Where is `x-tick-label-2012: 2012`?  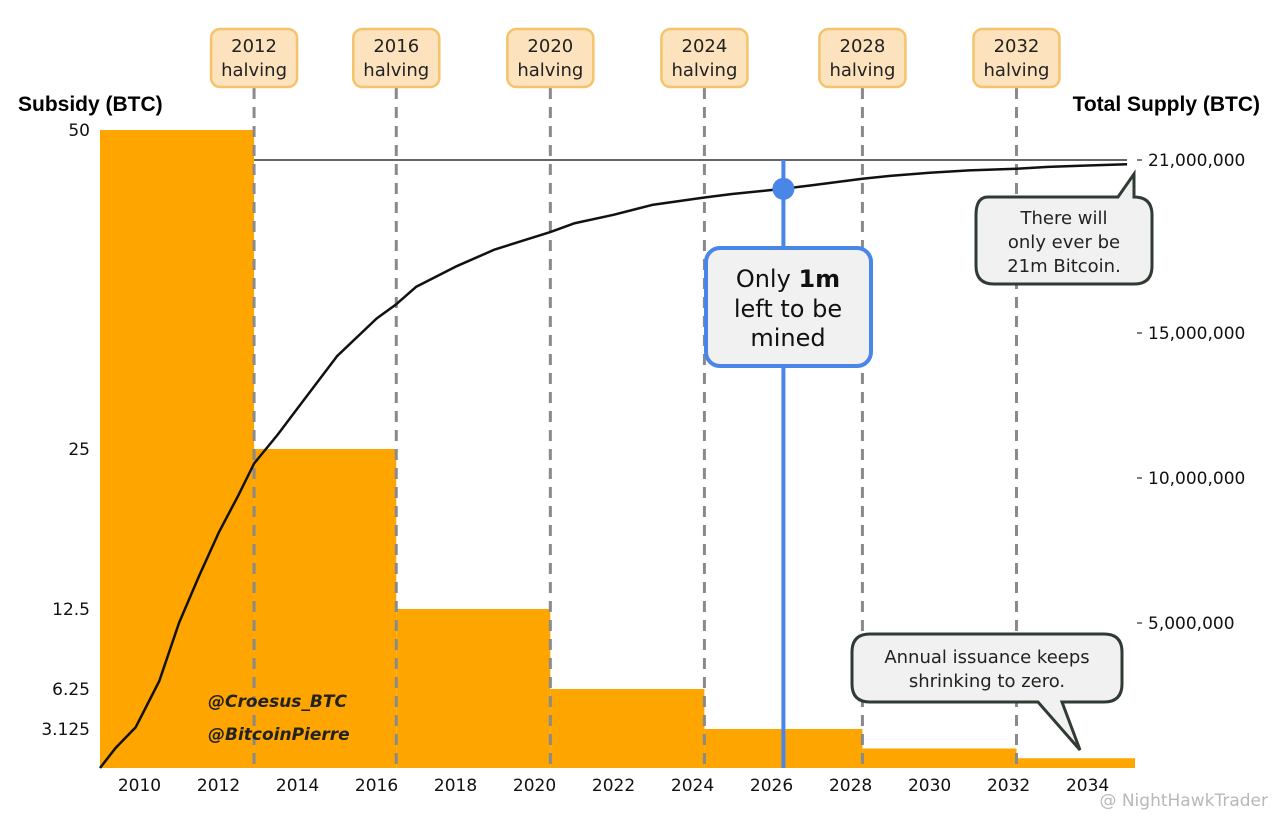
x-tick-label-2012: 2012 is located at coordinates (218, 786).